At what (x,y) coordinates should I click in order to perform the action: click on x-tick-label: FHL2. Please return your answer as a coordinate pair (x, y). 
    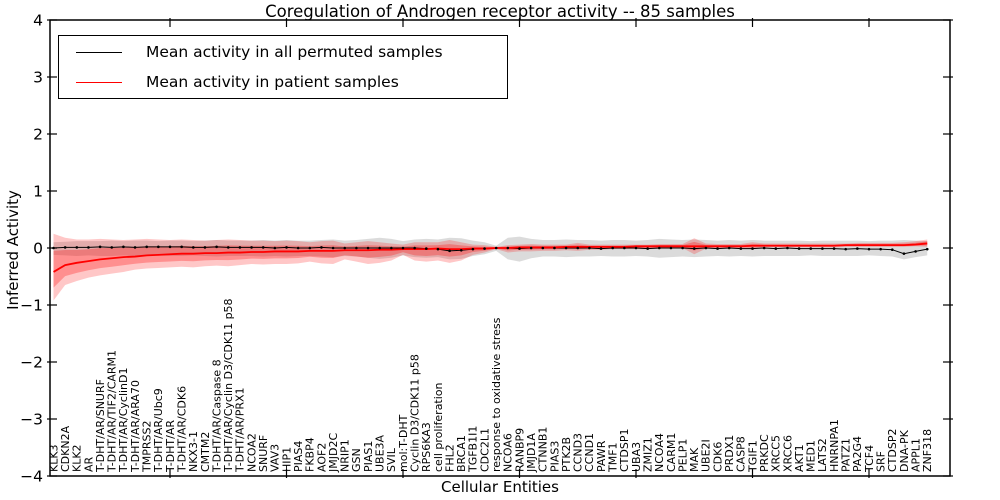
    Looking at the image, I should click on (449, 458).